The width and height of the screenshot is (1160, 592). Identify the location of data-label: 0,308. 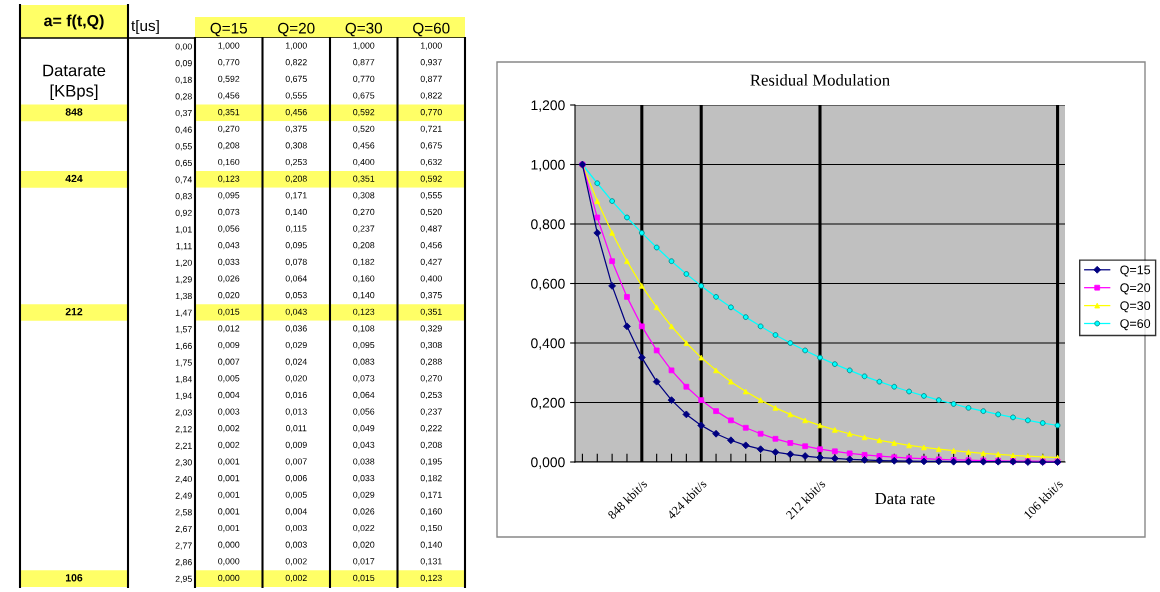
(364, 196).